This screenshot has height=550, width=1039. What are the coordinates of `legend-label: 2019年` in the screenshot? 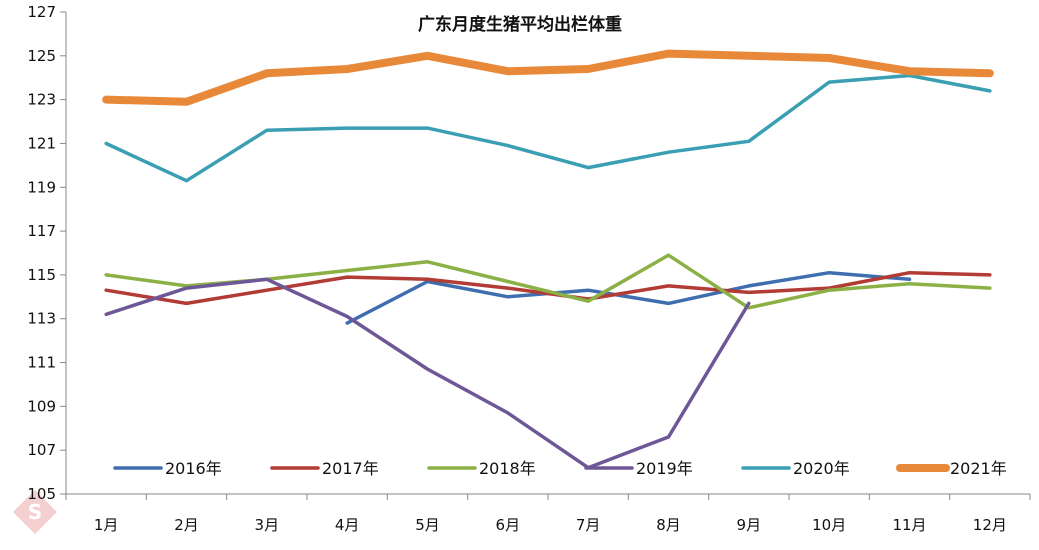 It's located at (664, 468).